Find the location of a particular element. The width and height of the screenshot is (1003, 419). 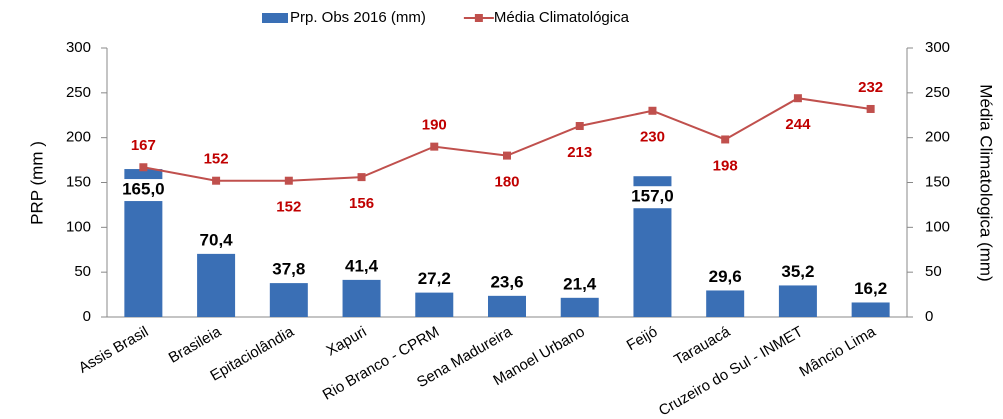

line is located at coordinates (507, 139).